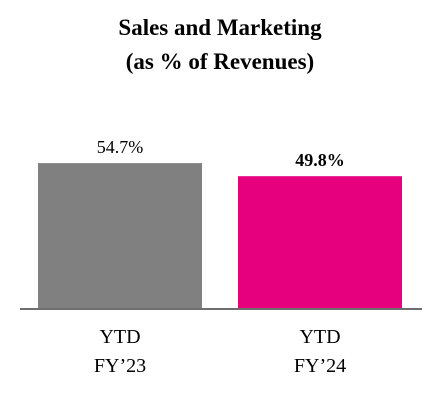 This screenshot has height=400, width=440. I want to click on bar-2-value-label: 49.8%, so click(320, 160).